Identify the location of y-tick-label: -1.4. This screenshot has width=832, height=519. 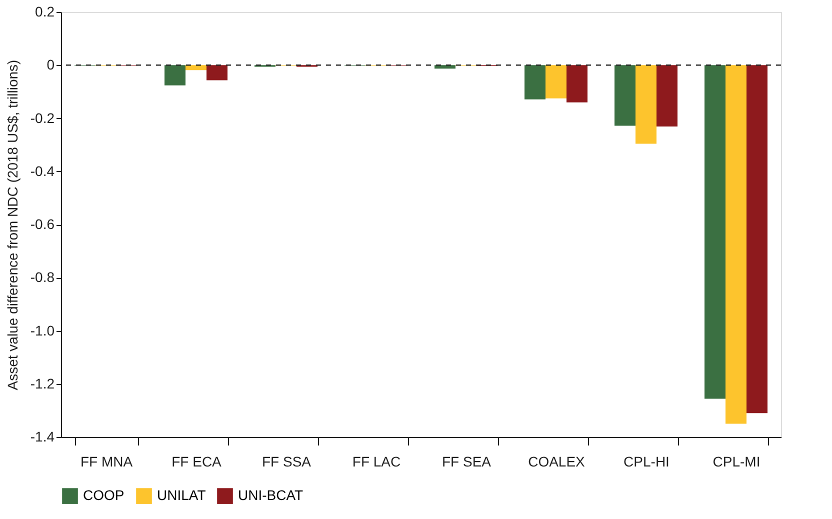
(42, 436).